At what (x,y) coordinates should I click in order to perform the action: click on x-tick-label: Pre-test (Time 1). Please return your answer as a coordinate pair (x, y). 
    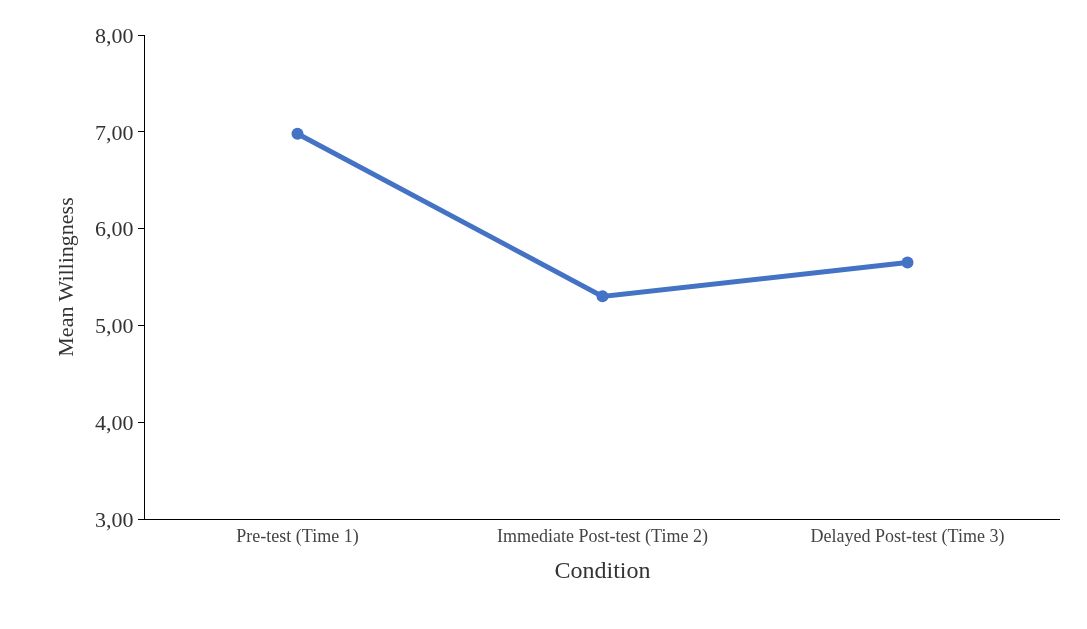
    Looking at the image, I should click on (297, 536).